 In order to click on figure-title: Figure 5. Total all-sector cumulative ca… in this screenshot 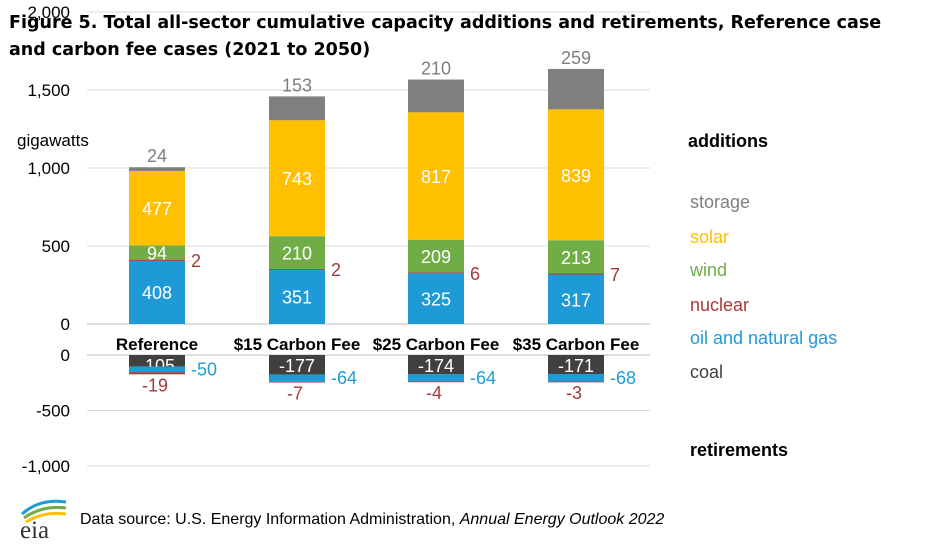, I will do `click(445, 36)`.